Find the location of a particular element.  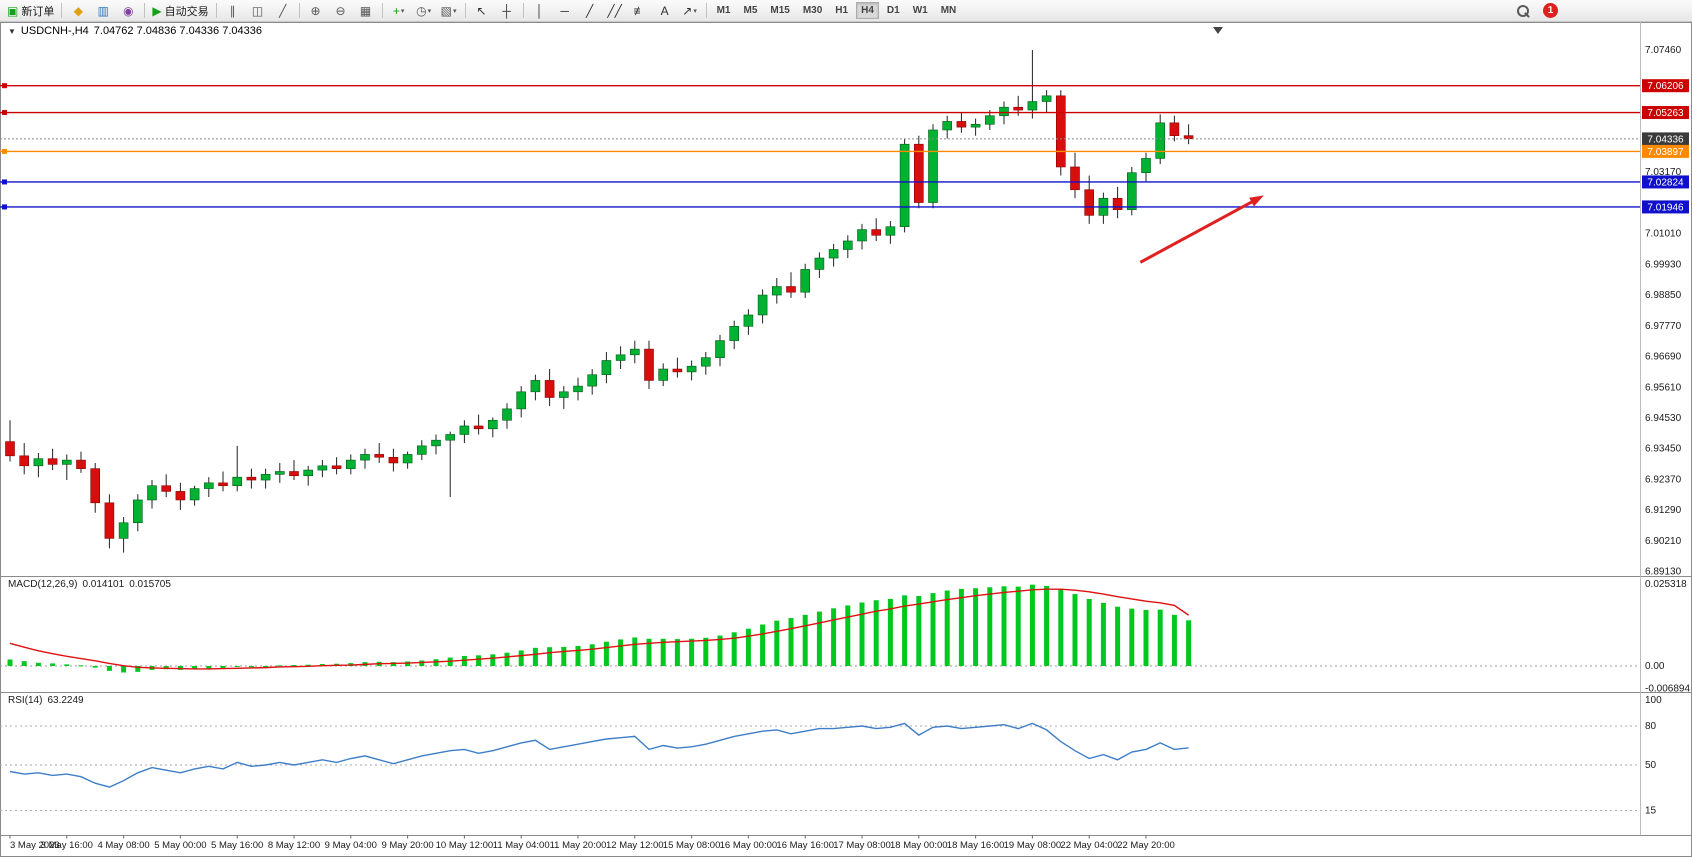

fibonacci-button: ≢ is located at coordinates (640, 11).